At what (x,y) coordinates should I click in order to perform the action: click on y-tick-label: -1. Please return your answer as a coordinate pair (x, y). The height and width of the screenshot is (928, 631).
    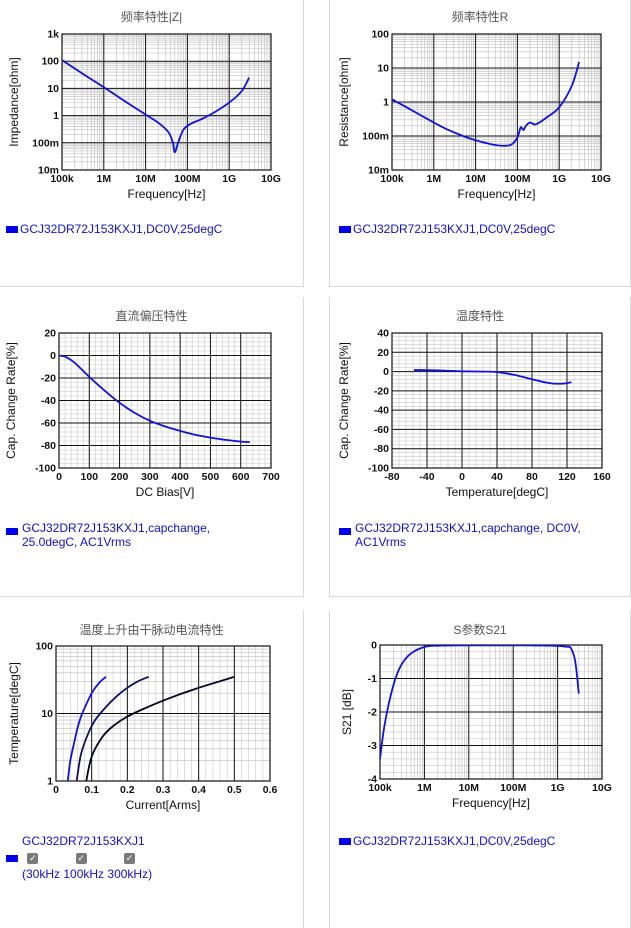
    Looking at the image, I should click on (372, 679).